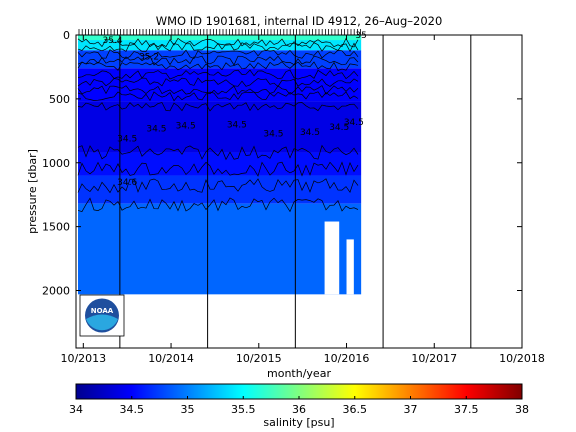  Describe the element at coordinates (522, 409) in the screenshot. I see `colorbar-tick-label: 38` at that location.